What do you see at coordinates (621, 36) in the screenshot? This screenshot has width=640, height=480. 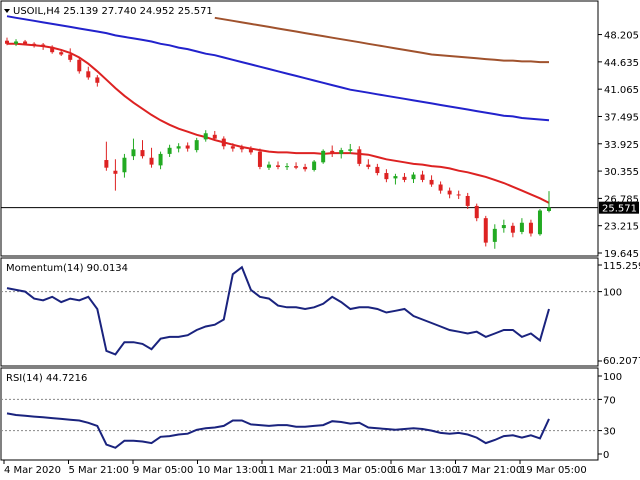 I see `price-tick-label: 48.205` at bounding box center [621, 36].